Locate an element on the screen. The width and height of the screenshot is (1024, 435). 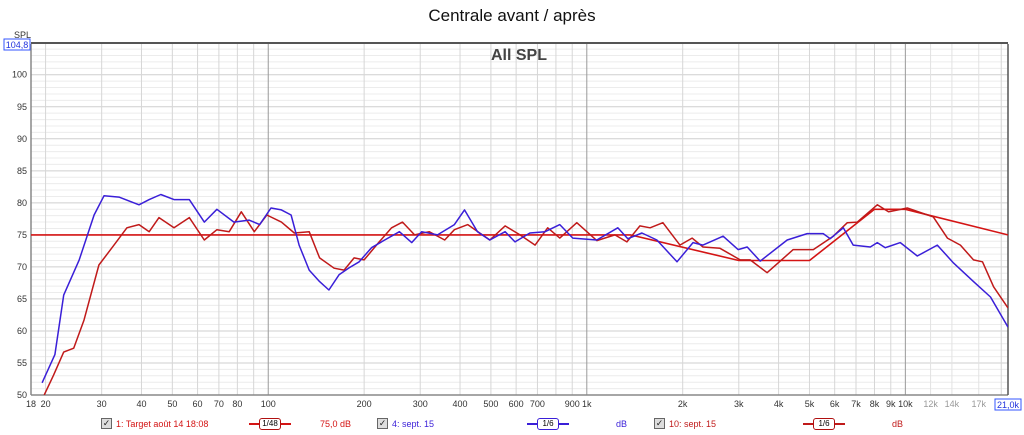
x-cursor-box is located at coordinates (1008, 404).